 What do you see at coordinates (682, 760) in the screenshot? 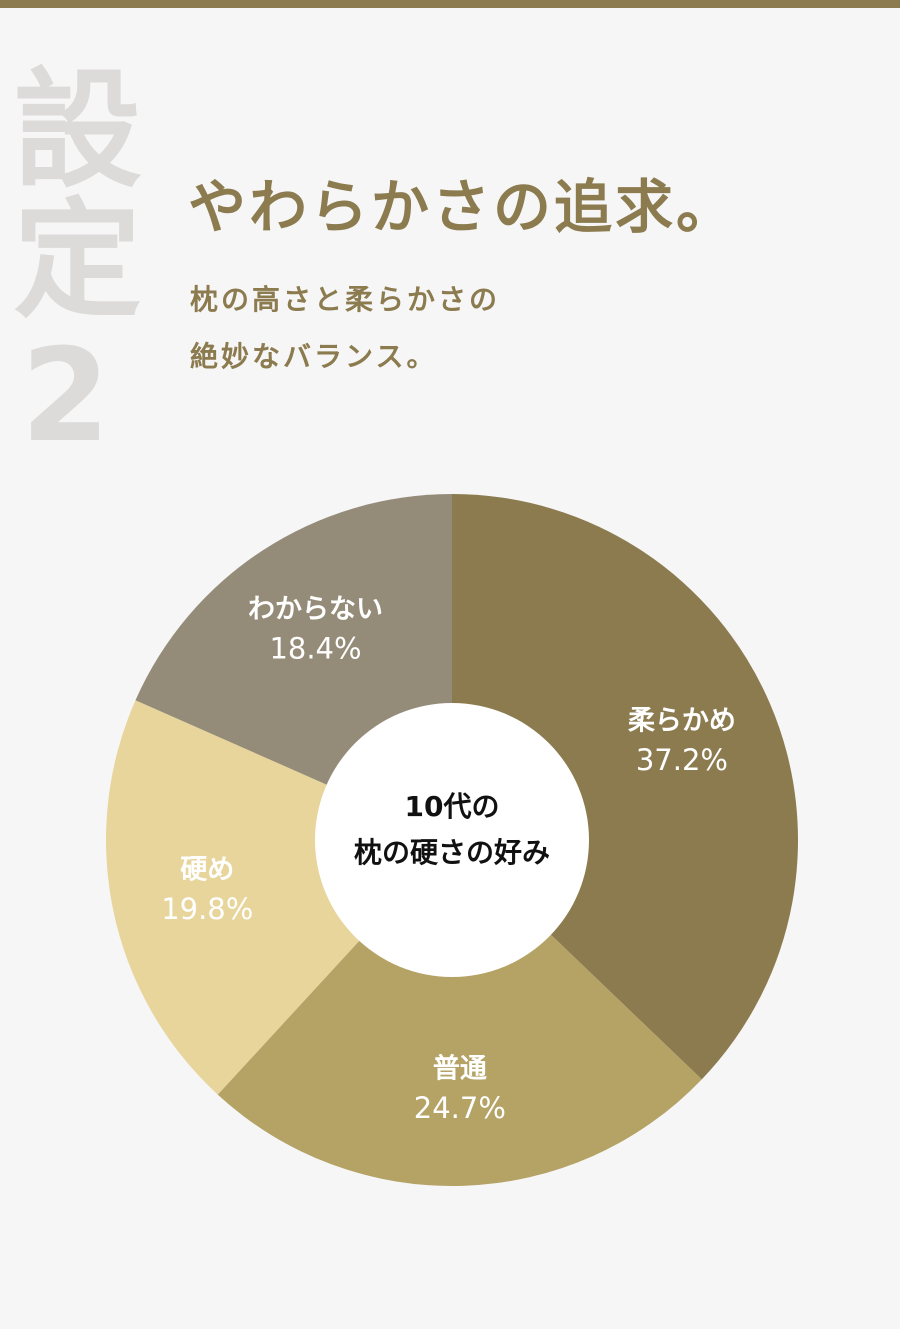
I see `value-label: 37.2%` at bounding box center [682, 760].